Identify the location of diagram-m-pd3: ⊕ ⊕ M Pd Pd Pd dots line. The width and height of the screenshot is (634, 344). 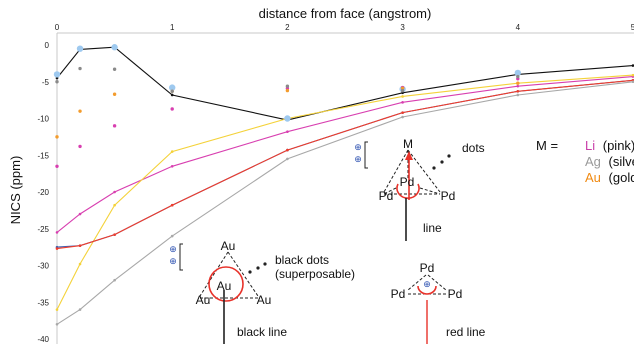
(419, 189).